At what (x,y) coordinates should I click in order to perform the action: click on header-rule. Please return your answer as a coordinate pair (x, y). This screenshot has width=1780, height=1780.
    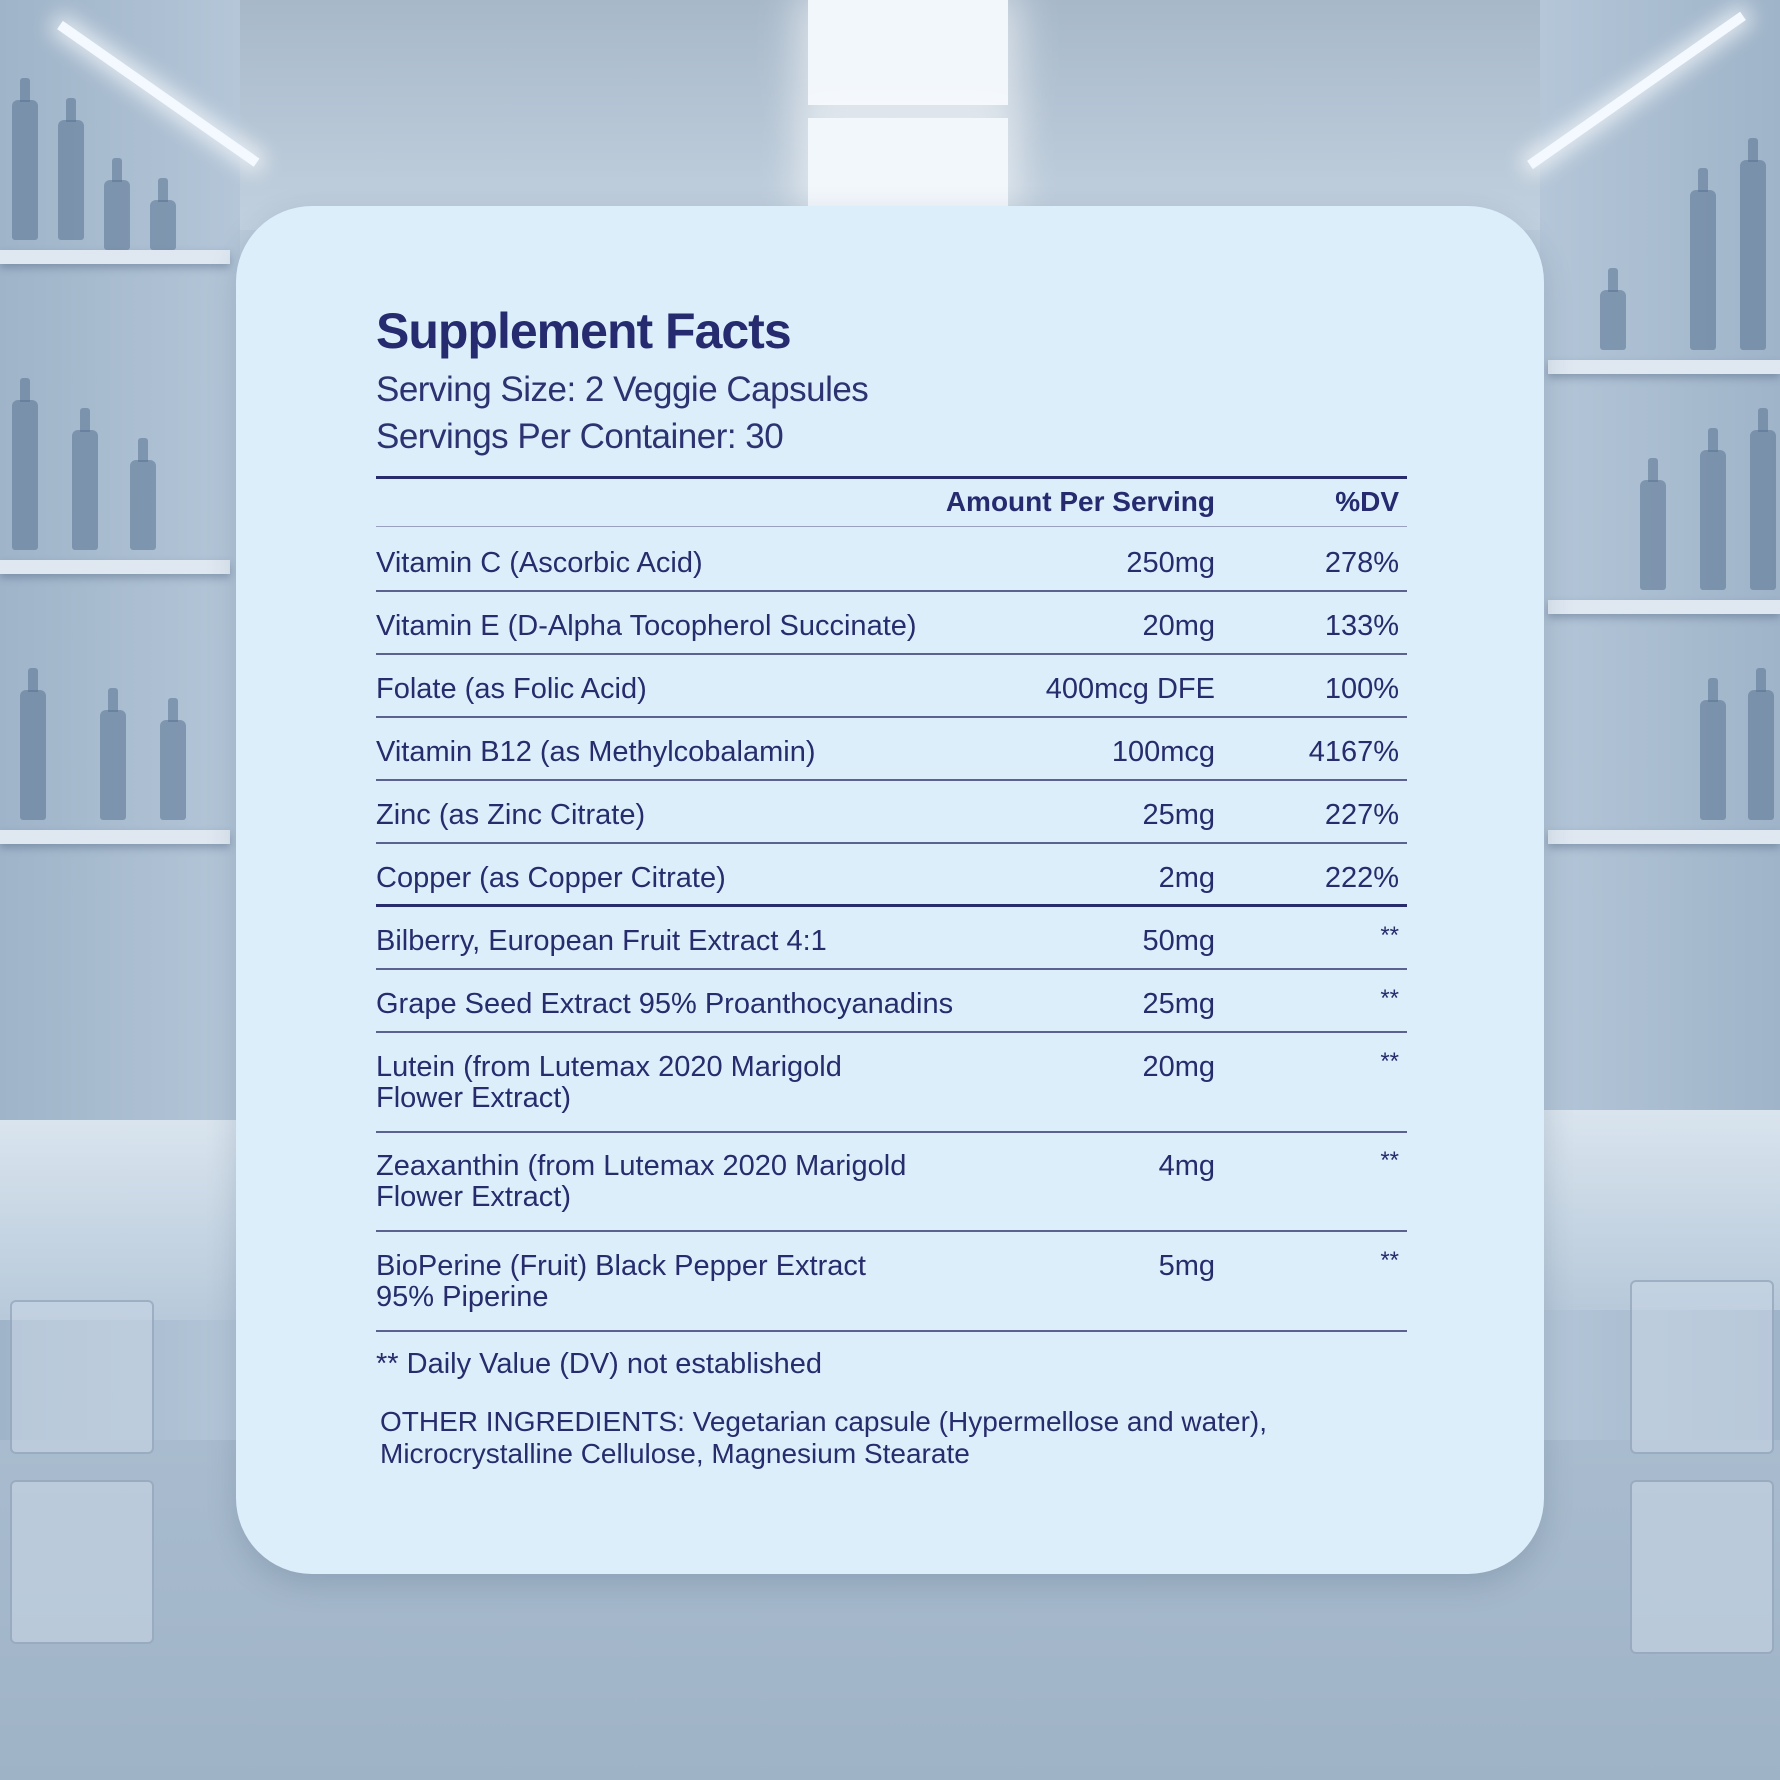
    Looking at the image, I should click on (891, 526).